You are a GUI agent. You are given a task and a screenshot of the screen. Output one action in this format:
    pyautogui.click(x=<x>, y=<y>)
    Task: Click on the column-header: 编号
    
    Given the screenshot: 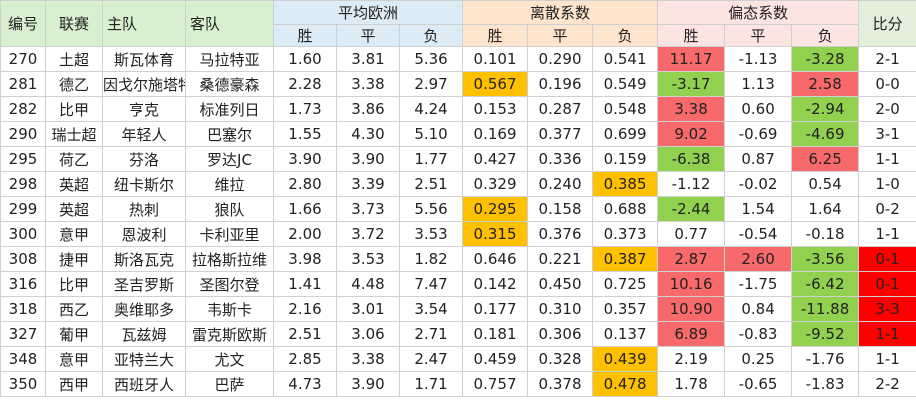 What is the action you would take?
    pyautogui.click(x=23, y=23)
    